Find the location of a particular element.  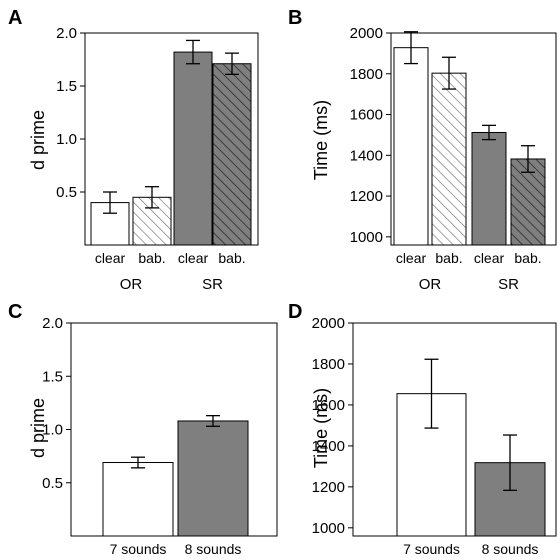

panel-letter: D is located at coordinates (295, 312).